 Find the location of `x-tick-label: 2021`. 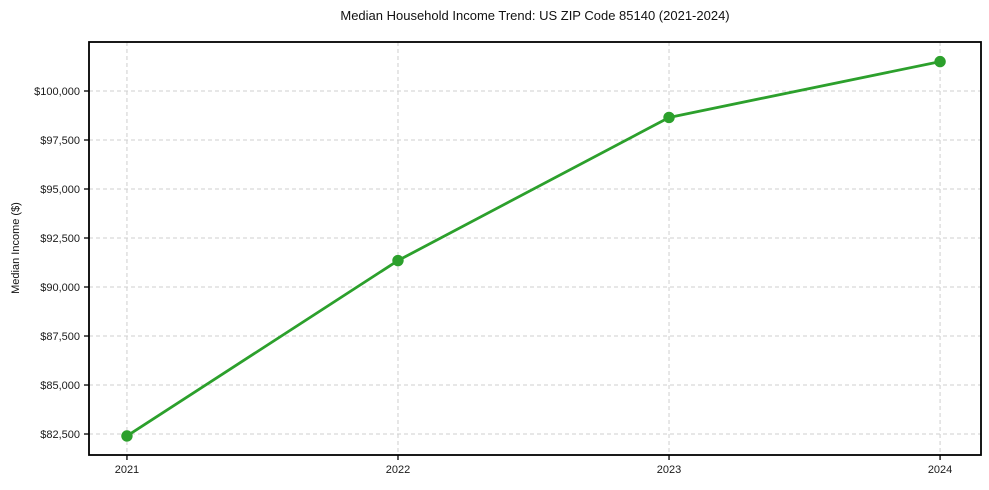

x-tick-label: 2021 is located at coordinates (127, 470).